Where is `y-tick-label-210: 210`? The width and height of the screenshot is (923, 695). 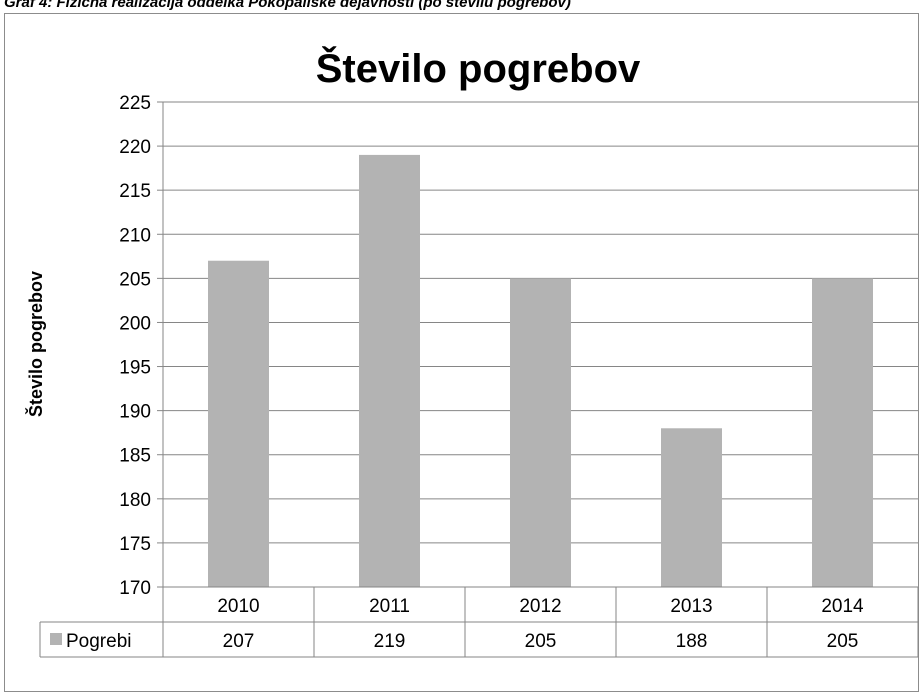
y-tick-label-210: 210 is located at coordinates (135, 235).